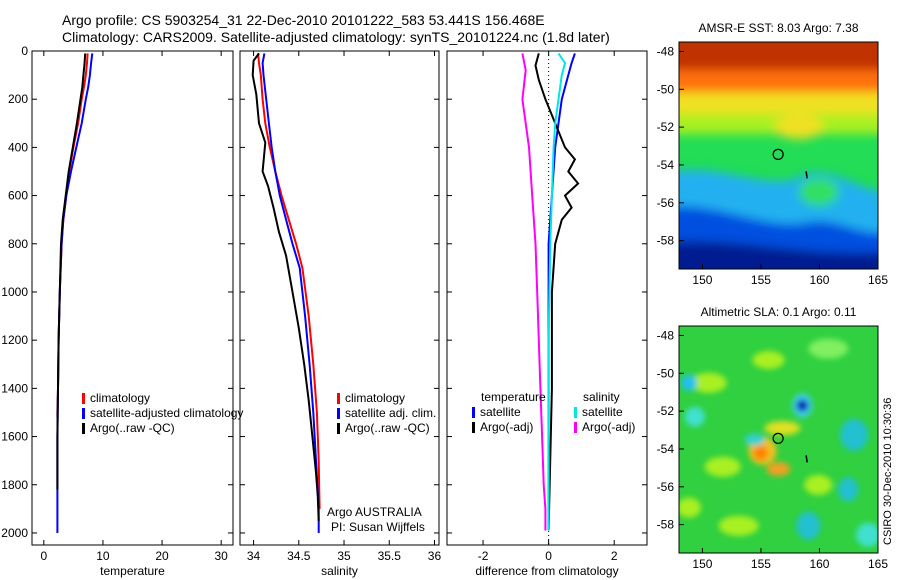 Image resolution: width=900 pixels, height=580 pixels. I want to click on legend-group-header: salinity, so click(601, 397).